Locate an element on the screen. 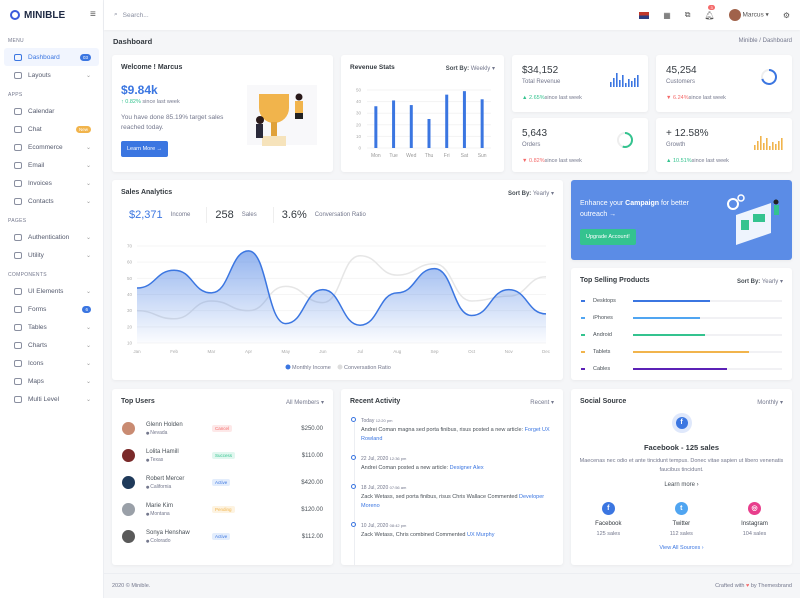 The height and width of the screenshot is (598, 800). stat-change: 0.82% is located at coordinates (536, 161).